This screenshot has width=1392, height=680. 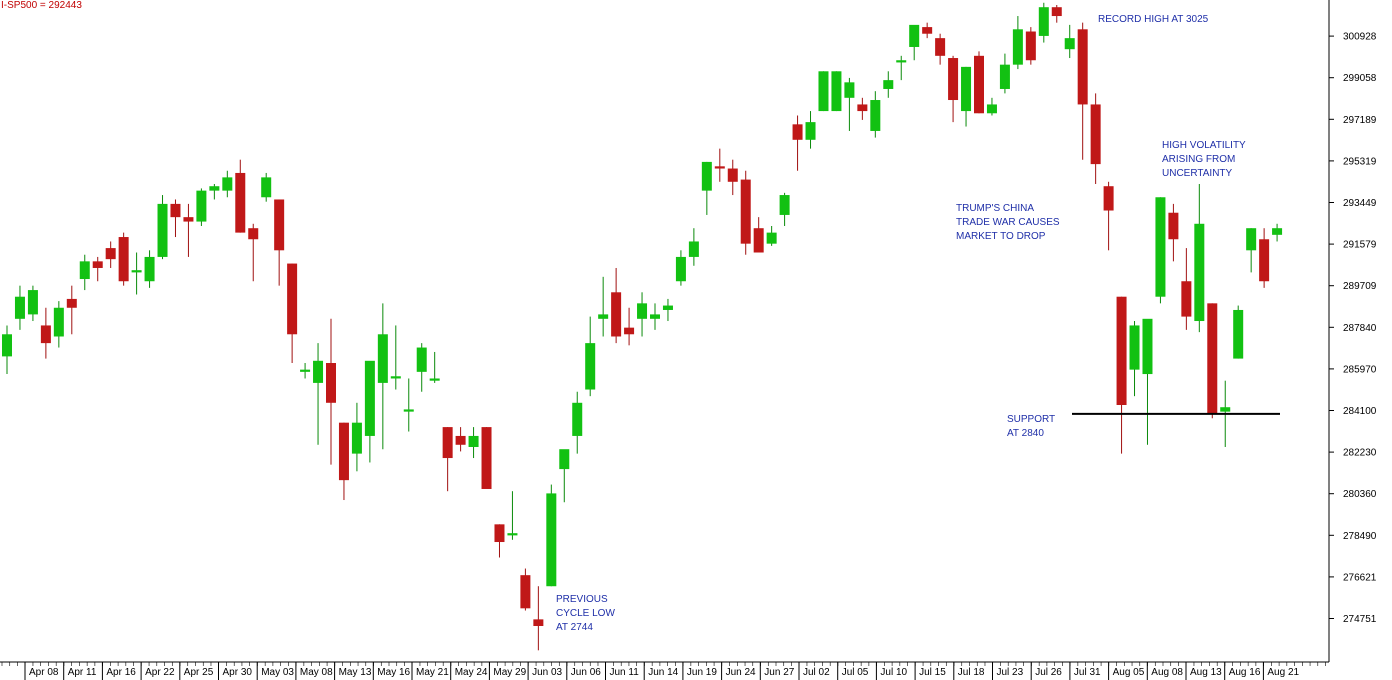 I want to click on x-tick-label: Aug 21, so click(x=1283, y=672).